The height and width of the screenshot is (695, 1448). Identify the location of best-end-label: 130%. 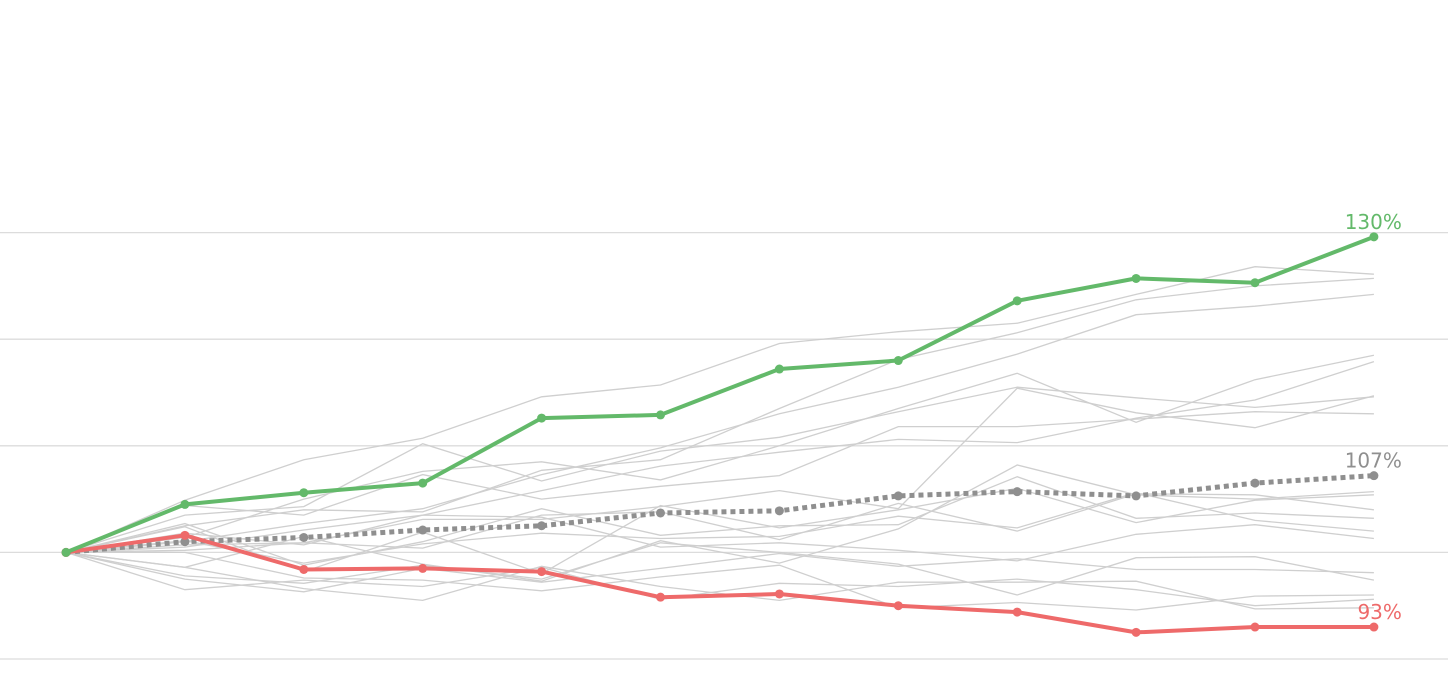
(1373, 222).